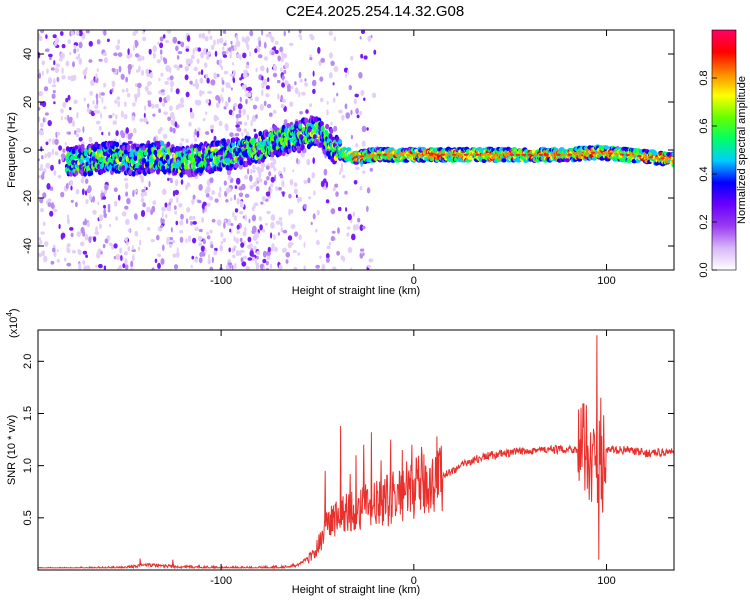 The height and width of the screenshot is (600, 750). I want to click on colorbar-tick-label: 0.0, so click(704, 269).